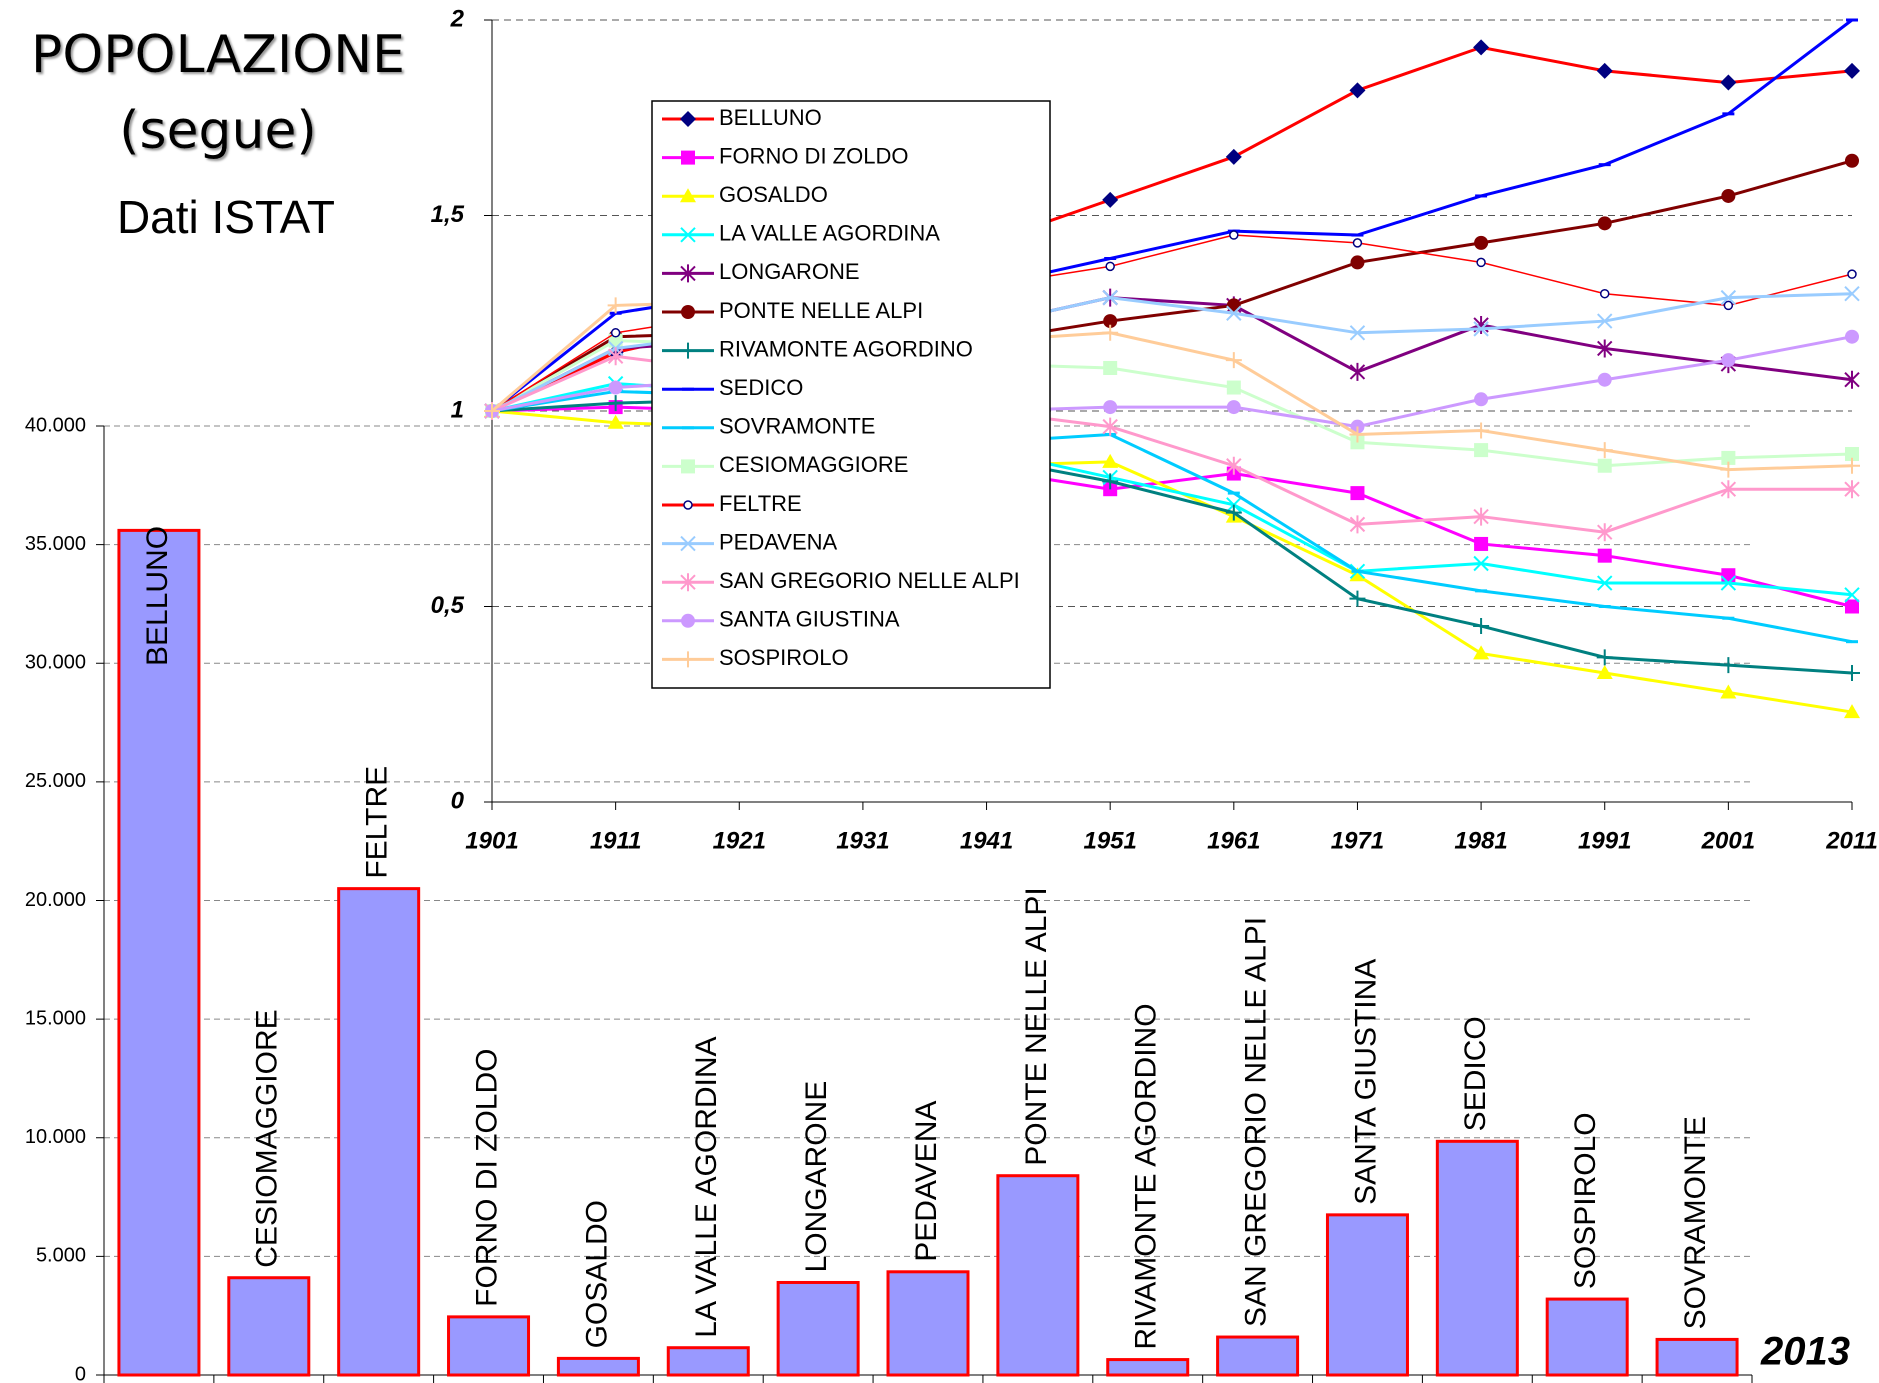 The image size is (1879, 1383). I want to click on legend-item: FORNO DI ZOLDO, so click(813, 155).